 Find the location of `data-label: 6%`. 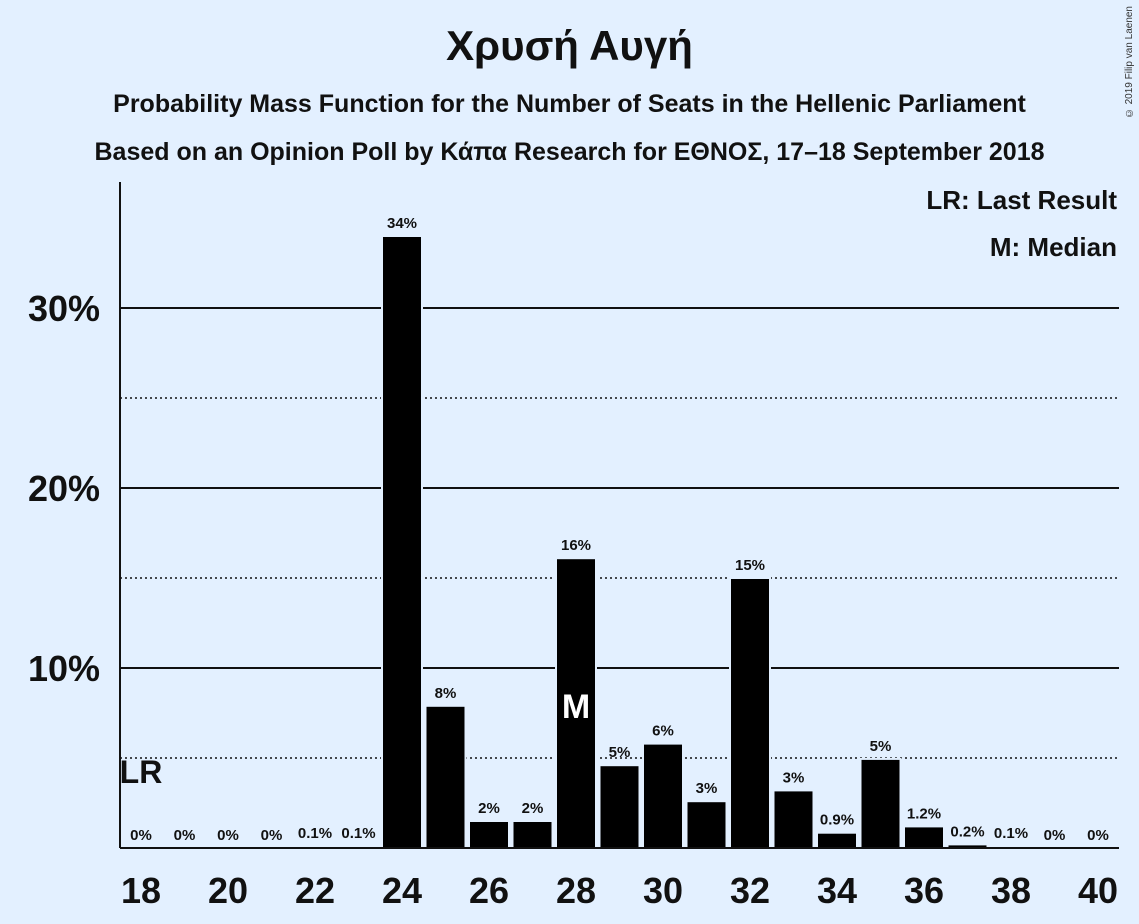

data-label: 6% is located at coordinates (663, 731).